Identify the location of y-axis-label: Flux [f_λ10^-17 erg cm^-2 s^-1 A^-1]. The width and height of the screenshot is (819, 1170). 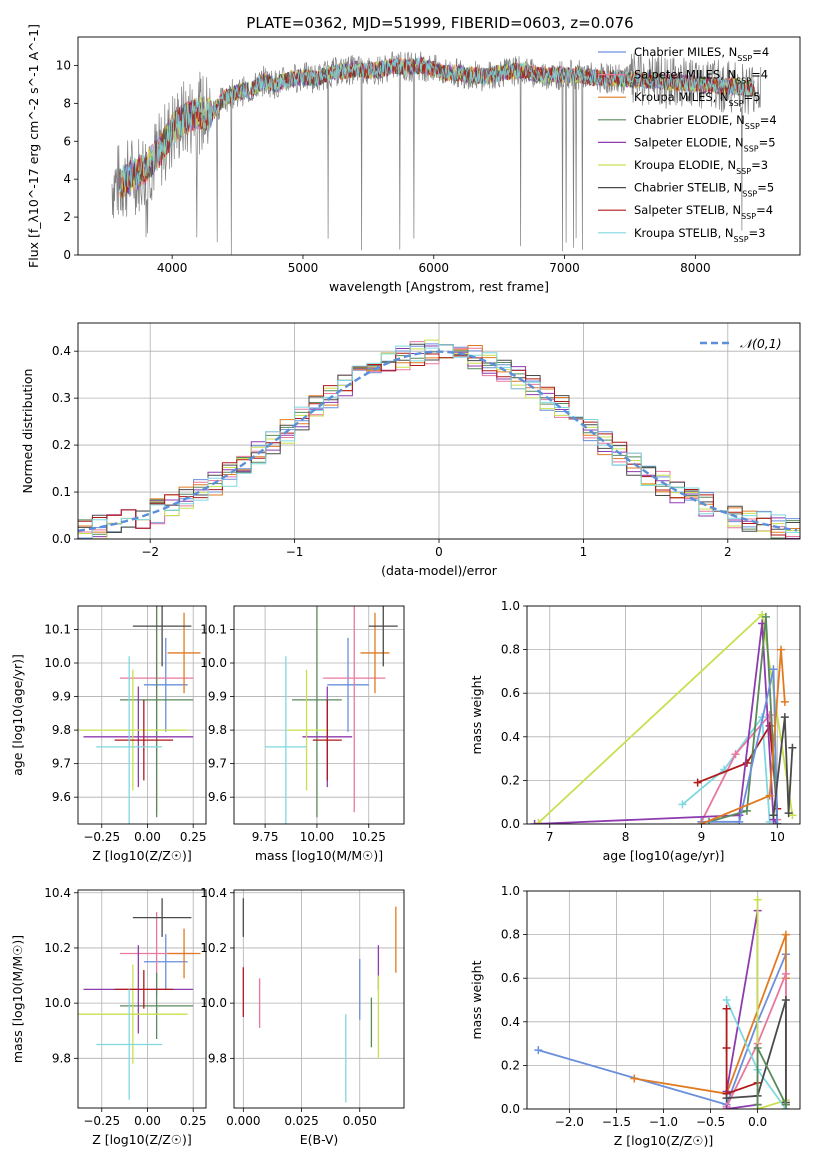
(33, 146).